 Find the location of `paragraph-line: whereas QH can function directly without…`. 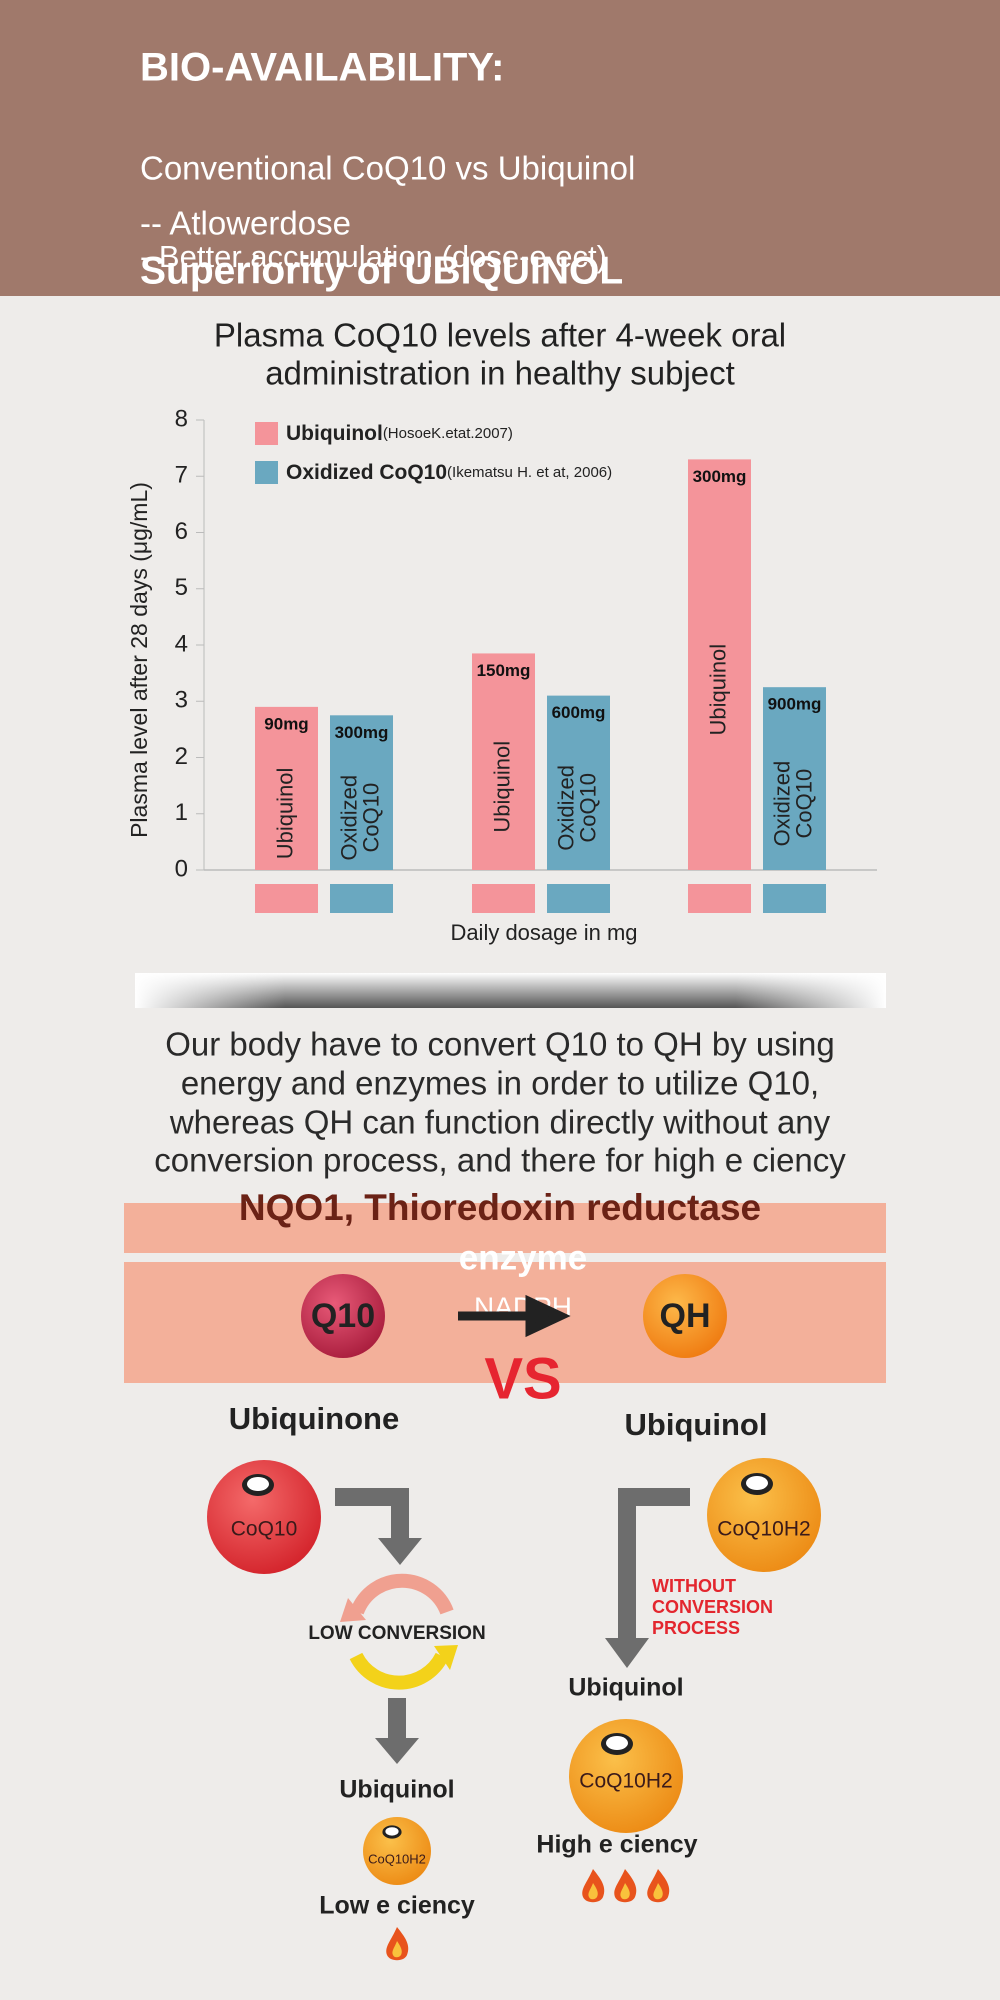

paragraph-line: whereas QH can function directly without… is located at coordinates (500, 1122).